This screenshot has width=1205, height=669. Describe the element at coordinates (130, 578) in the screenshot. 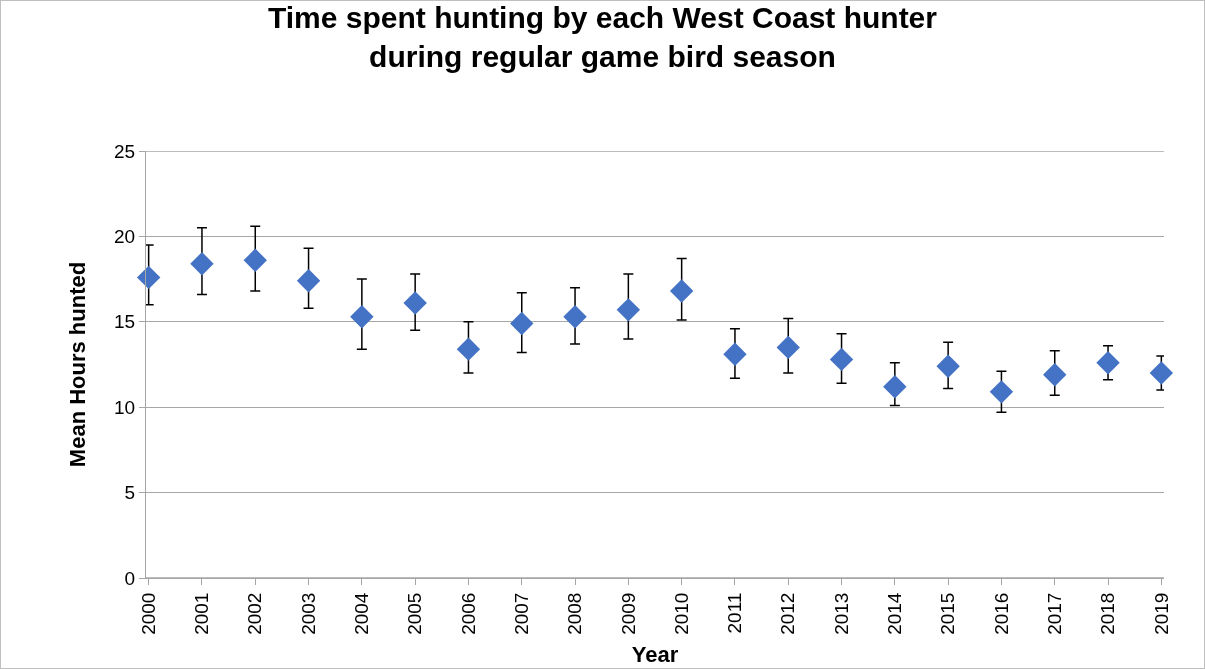

I see `y-tick-label: 0` at that location.